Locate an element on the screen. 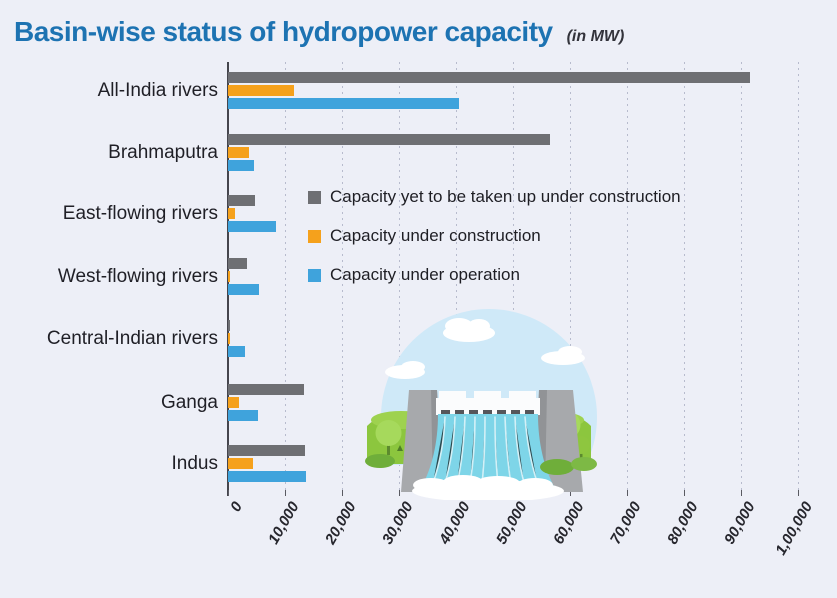  x-tick-label: 90,000 is located at coordinates (740, 523).